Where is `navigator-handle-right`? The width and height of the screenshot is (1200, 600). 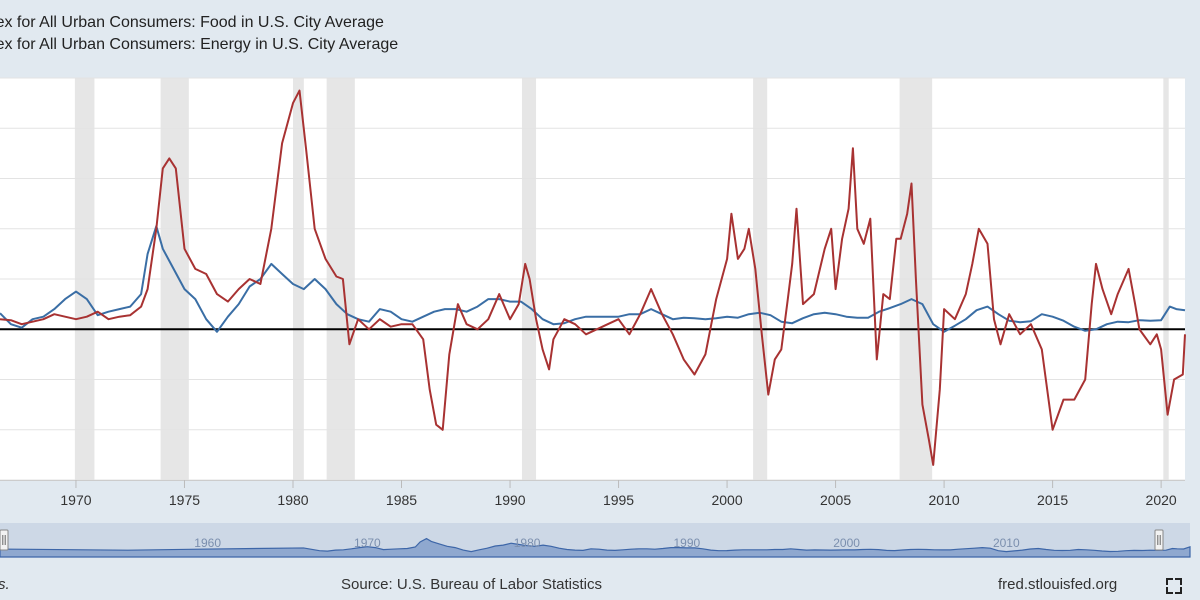 navigator-handle-right is located at coordinates (1159, 540).